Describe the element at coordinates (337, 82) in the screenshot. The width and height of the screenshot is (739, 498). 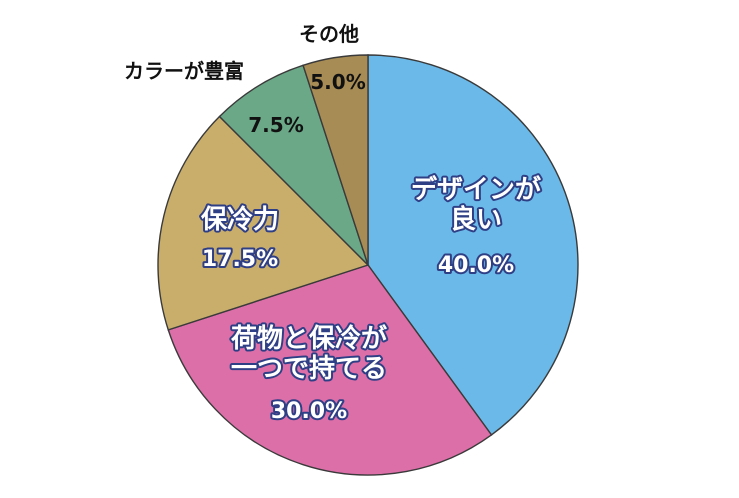
I see `slice-value-label: 5.0%` at that location.